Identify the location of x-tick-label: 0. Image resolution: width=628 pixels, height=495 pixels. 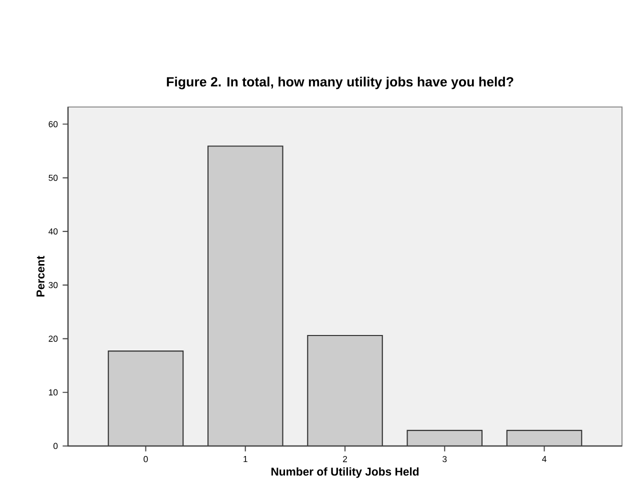
(146, 459).